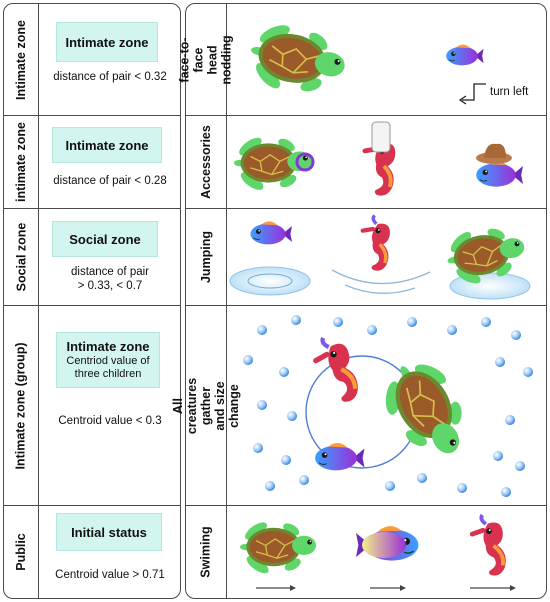  I want to click on zone-box-title: Initial status, so click(109, 532).